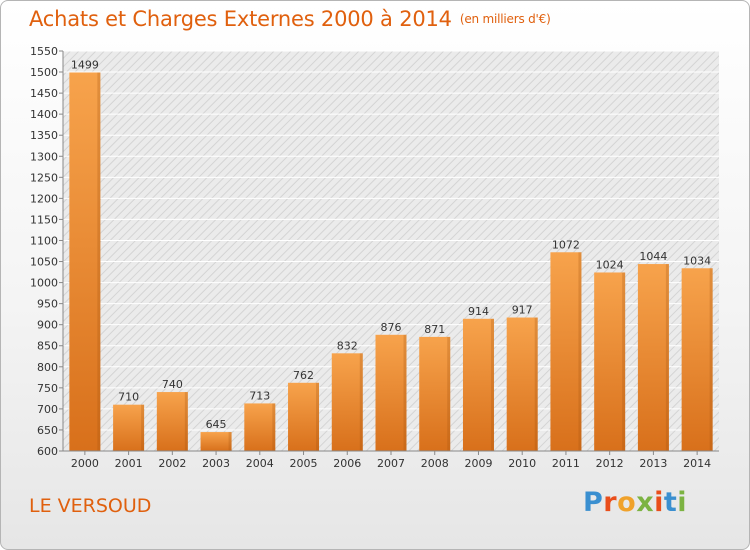 The height and width of the screenshot is (550, 750). Describe the element at coordinates (303, 375) in the screenshot. I see `bar-value-label: 762` at that location.